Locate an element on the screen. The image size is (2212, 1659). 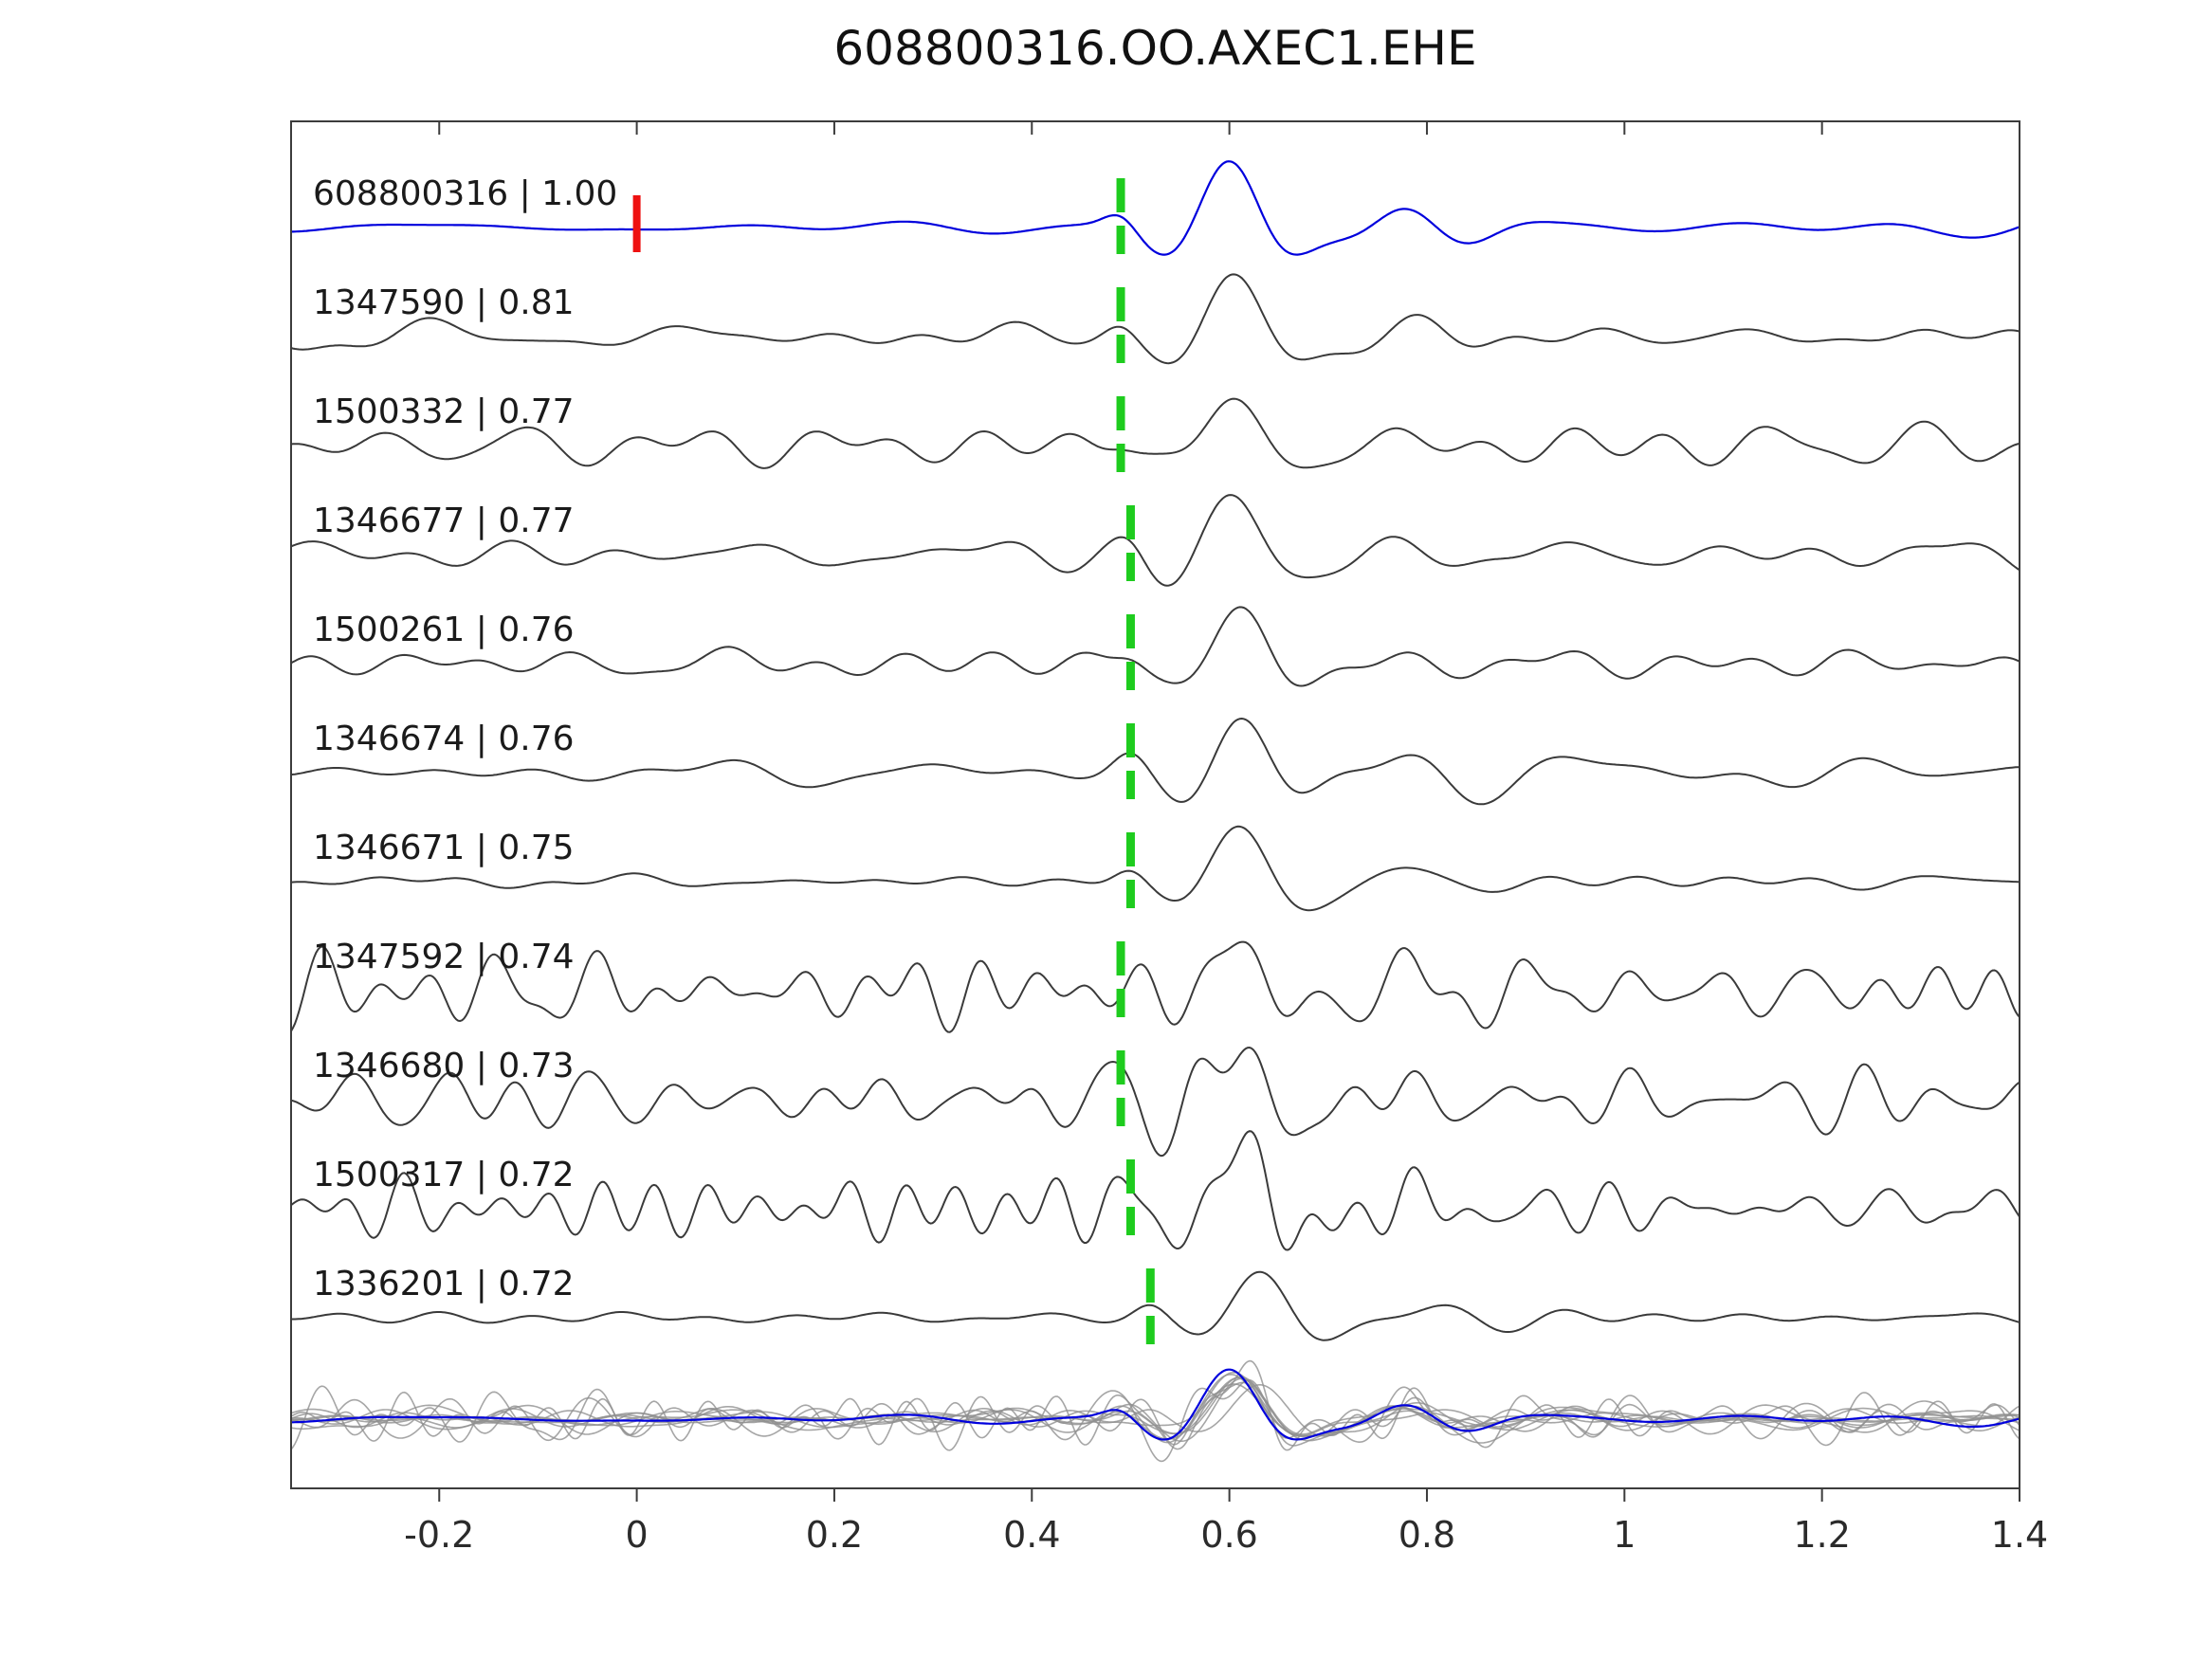
trace-label: 1500332 | 0.77 is located at coordinates (444, 411).